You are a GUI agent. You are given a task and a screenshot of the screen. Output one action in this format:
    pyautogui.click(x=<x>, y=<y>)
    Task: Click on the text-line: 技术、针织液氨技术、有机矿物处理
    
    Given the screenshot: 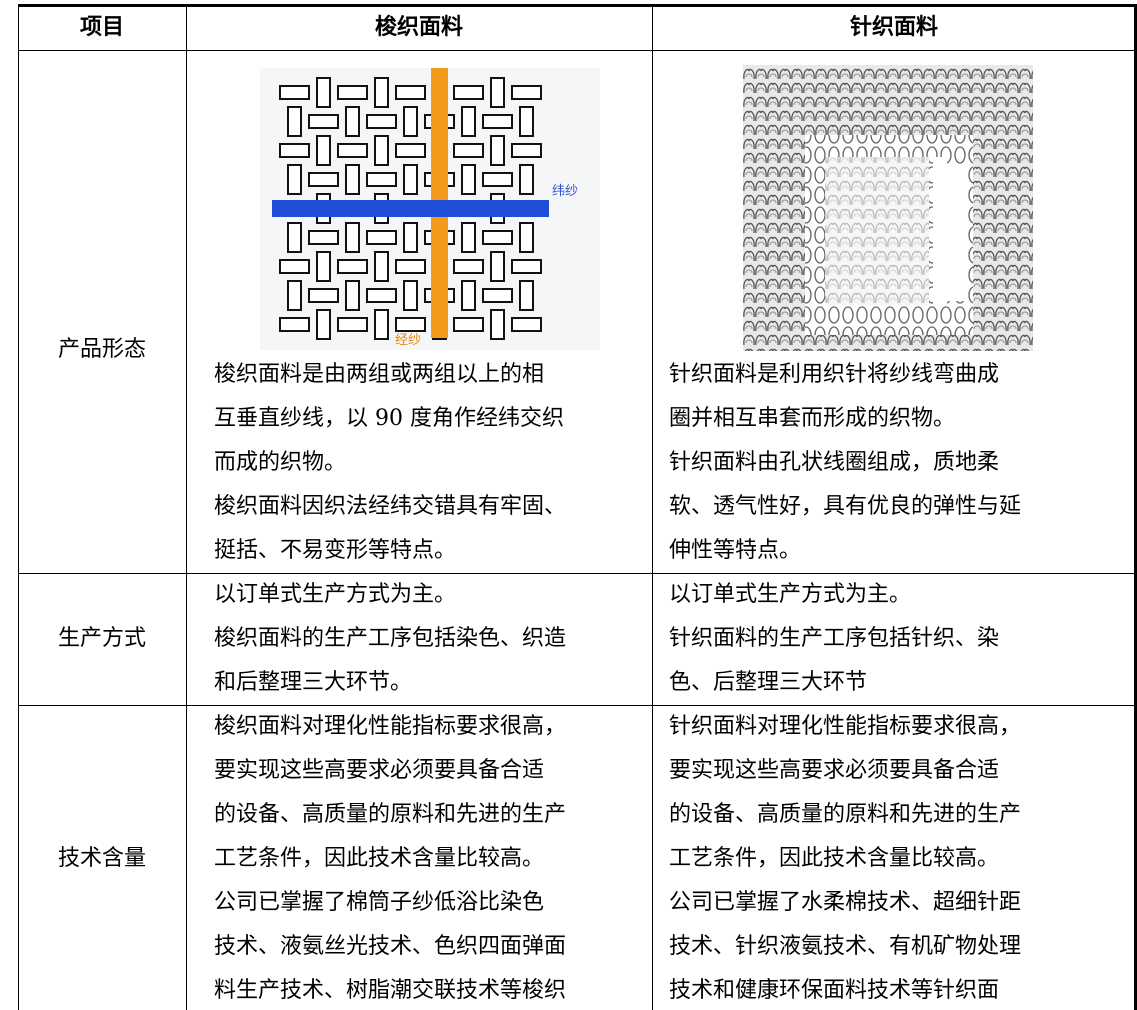 What is the action you would take?
    pyautogui.click(x=845, y=946)
    